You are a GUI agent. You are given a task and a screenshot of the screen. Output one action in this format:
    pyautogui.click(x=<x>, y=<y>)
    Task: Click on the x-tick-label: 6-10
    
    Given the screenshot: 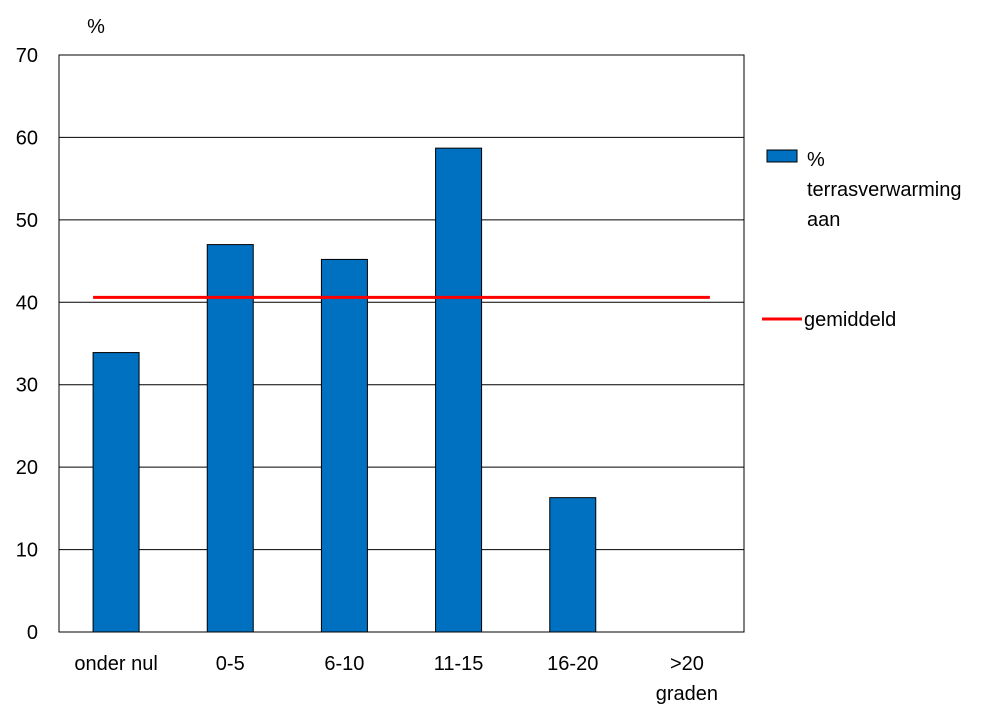 What is the action you would take?
    pyautogui.click(x=344, y=664)
    